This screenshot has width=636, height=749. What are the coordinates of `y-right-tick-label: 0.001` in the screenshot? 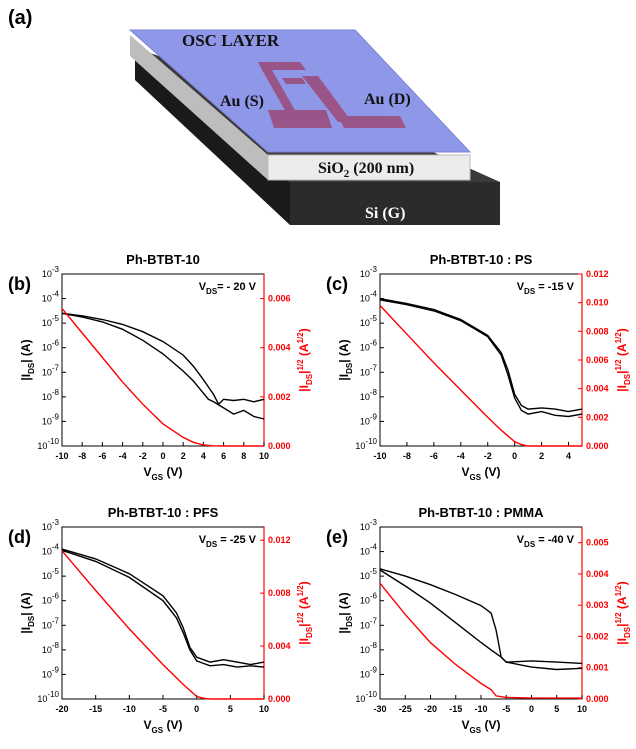 It's located at (597, 668).